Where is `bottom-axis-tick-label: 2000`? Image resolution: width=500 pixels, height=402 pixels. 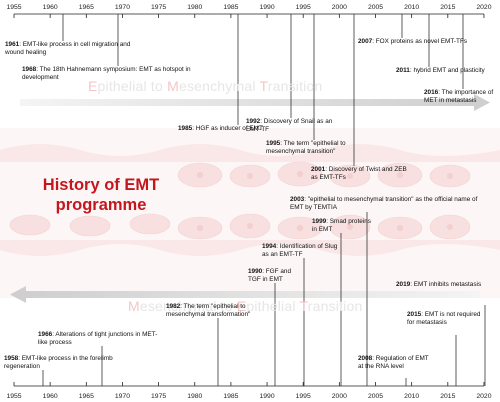
bottom-axis-tick-label: 2000 is located at coordinates (339, 396).